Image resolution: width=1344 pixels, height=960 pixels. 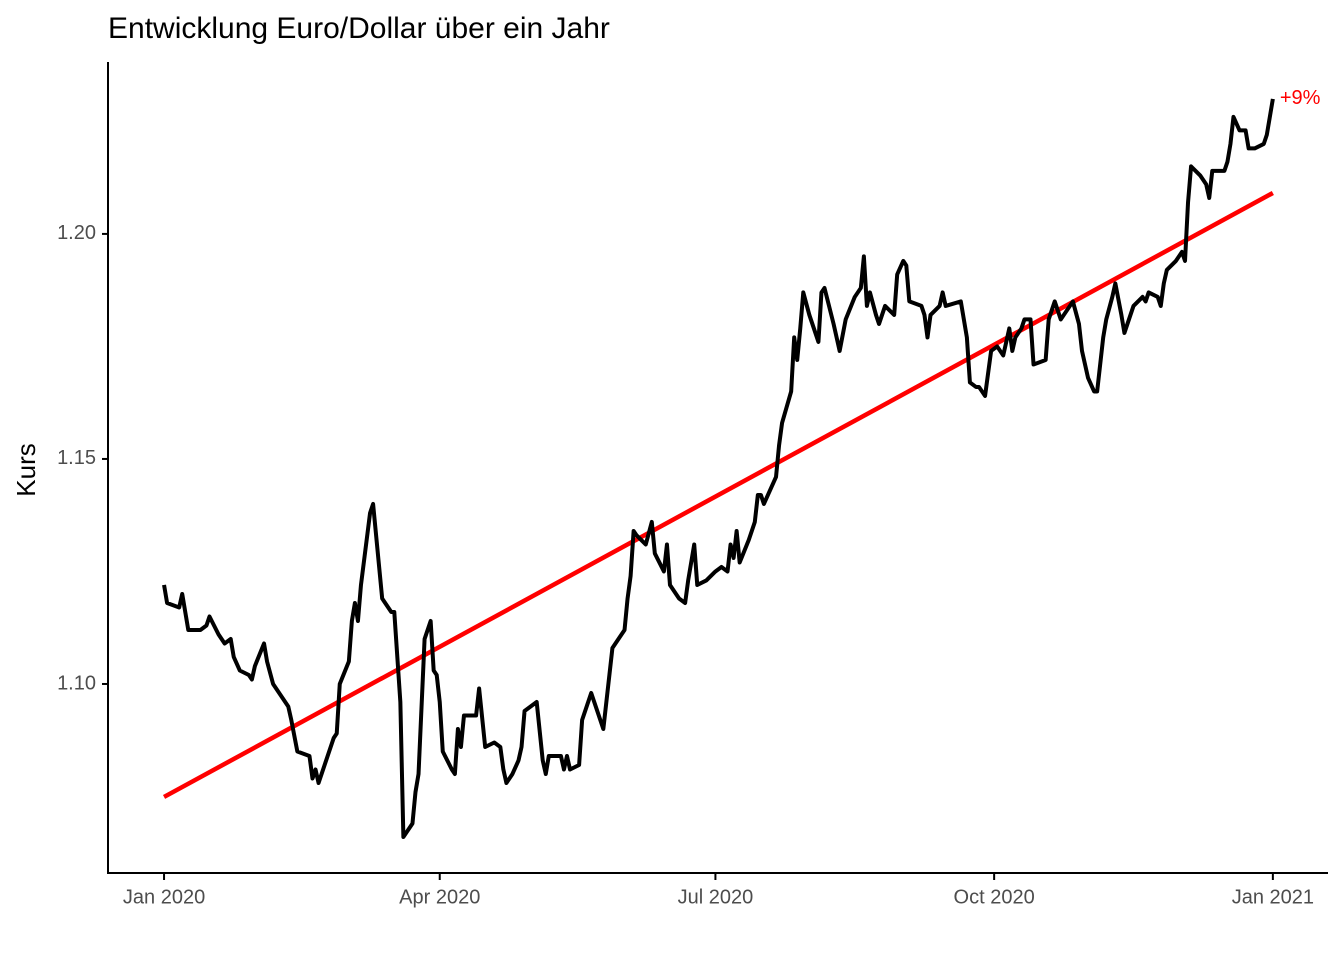 What do you see at coordinates (164, 897) in the screenshot?
I see `x-tick-label: Jan 2020` at bounding box center [164, 897].